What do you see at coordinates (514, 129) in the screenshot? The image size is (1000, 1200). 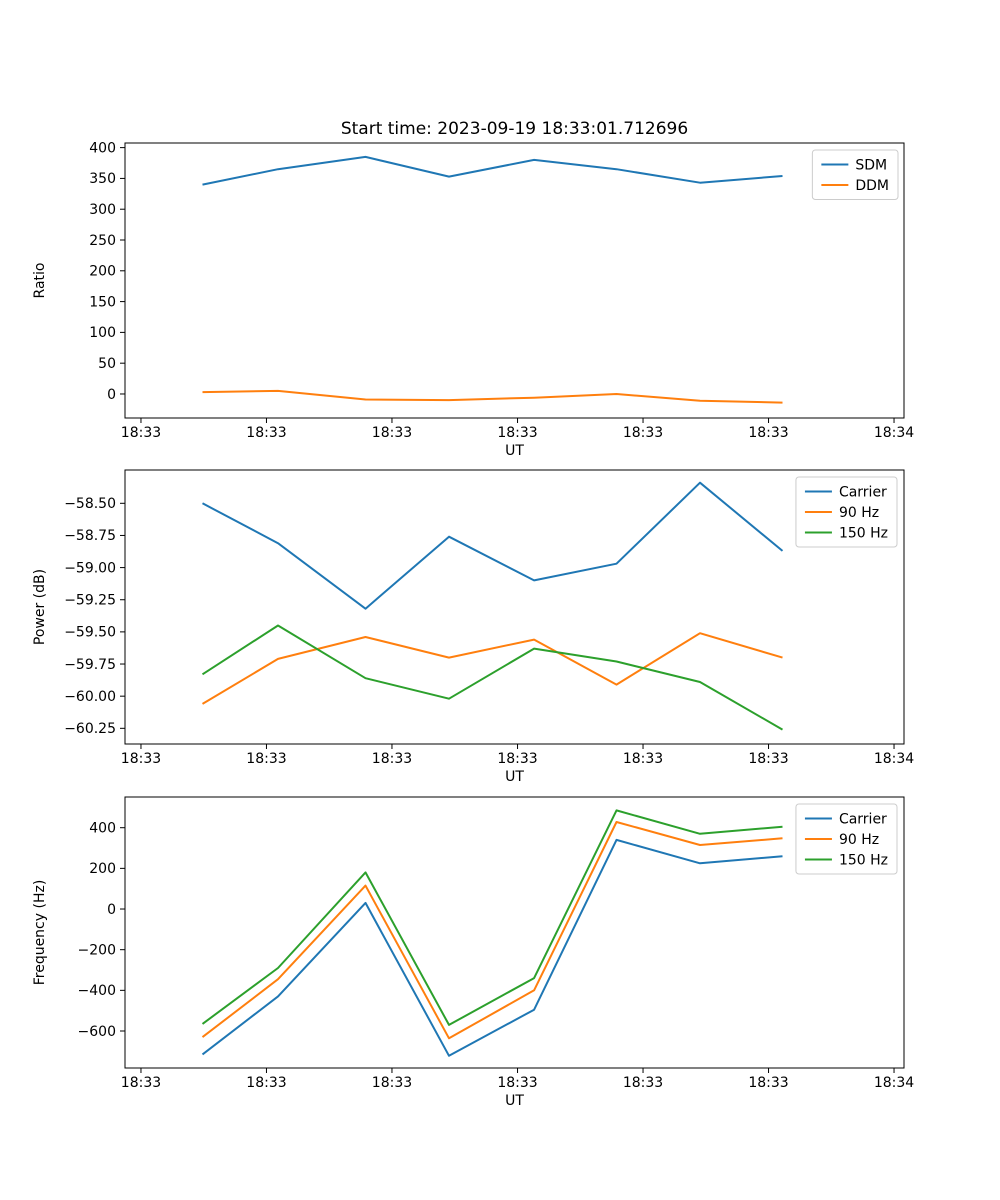 I see `figure-title: Start time: 2023-09-19 18:33:01.712696` at bounding box center [514, 129].